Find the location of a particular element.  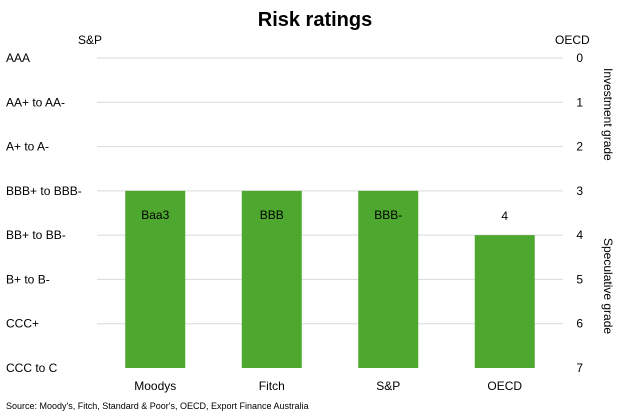

right-tick-label: 0 is located at coordinates (579, 58).